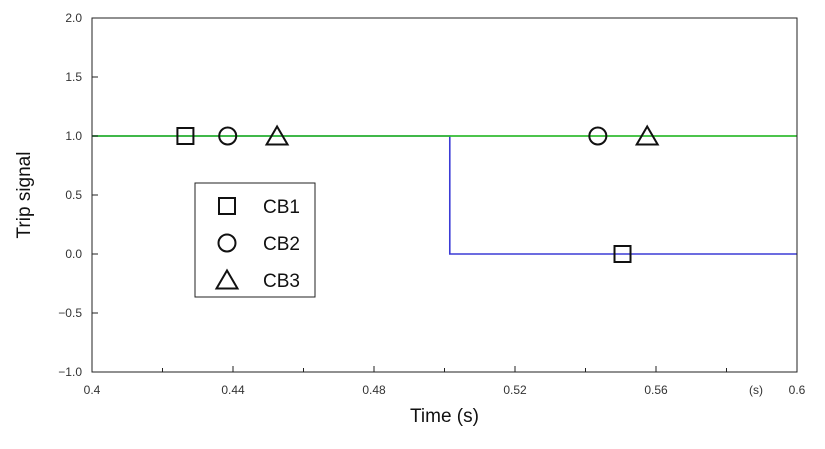 The height and width of the screenshot is (449, 825). What do you see at coordinates (281, 207) in the screenshot?
I see `legend-label-cb1: CB1` at bounding box center [281, 207].